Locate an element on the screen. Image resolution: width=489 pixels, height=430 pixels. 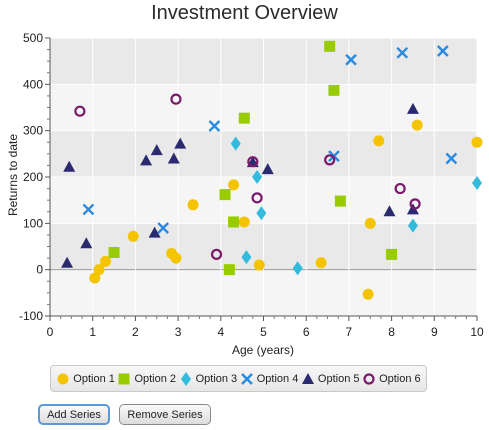
y-tick-label: 100 is located at coordinates (33, 223).